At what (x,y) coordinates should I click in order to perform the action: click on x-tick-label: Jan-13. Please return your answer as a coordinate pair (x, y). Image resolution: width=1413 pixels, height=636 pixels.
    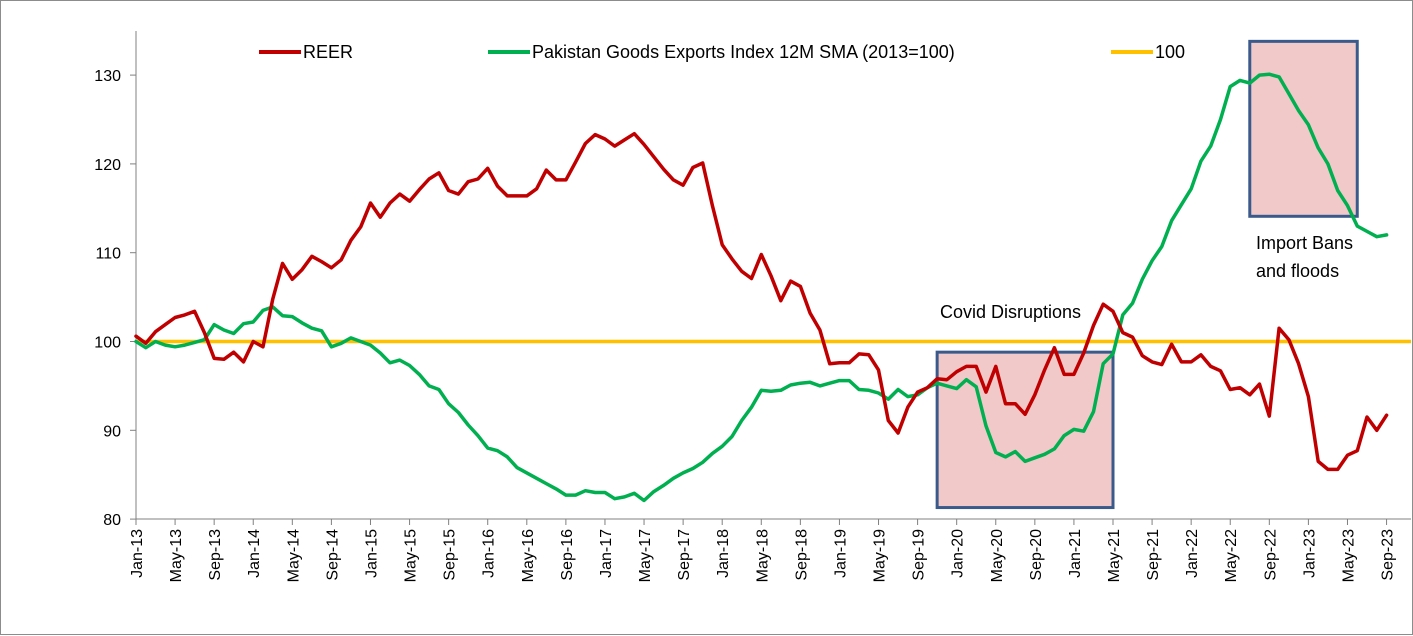
    Looking at the image, I should click on (137, 553).